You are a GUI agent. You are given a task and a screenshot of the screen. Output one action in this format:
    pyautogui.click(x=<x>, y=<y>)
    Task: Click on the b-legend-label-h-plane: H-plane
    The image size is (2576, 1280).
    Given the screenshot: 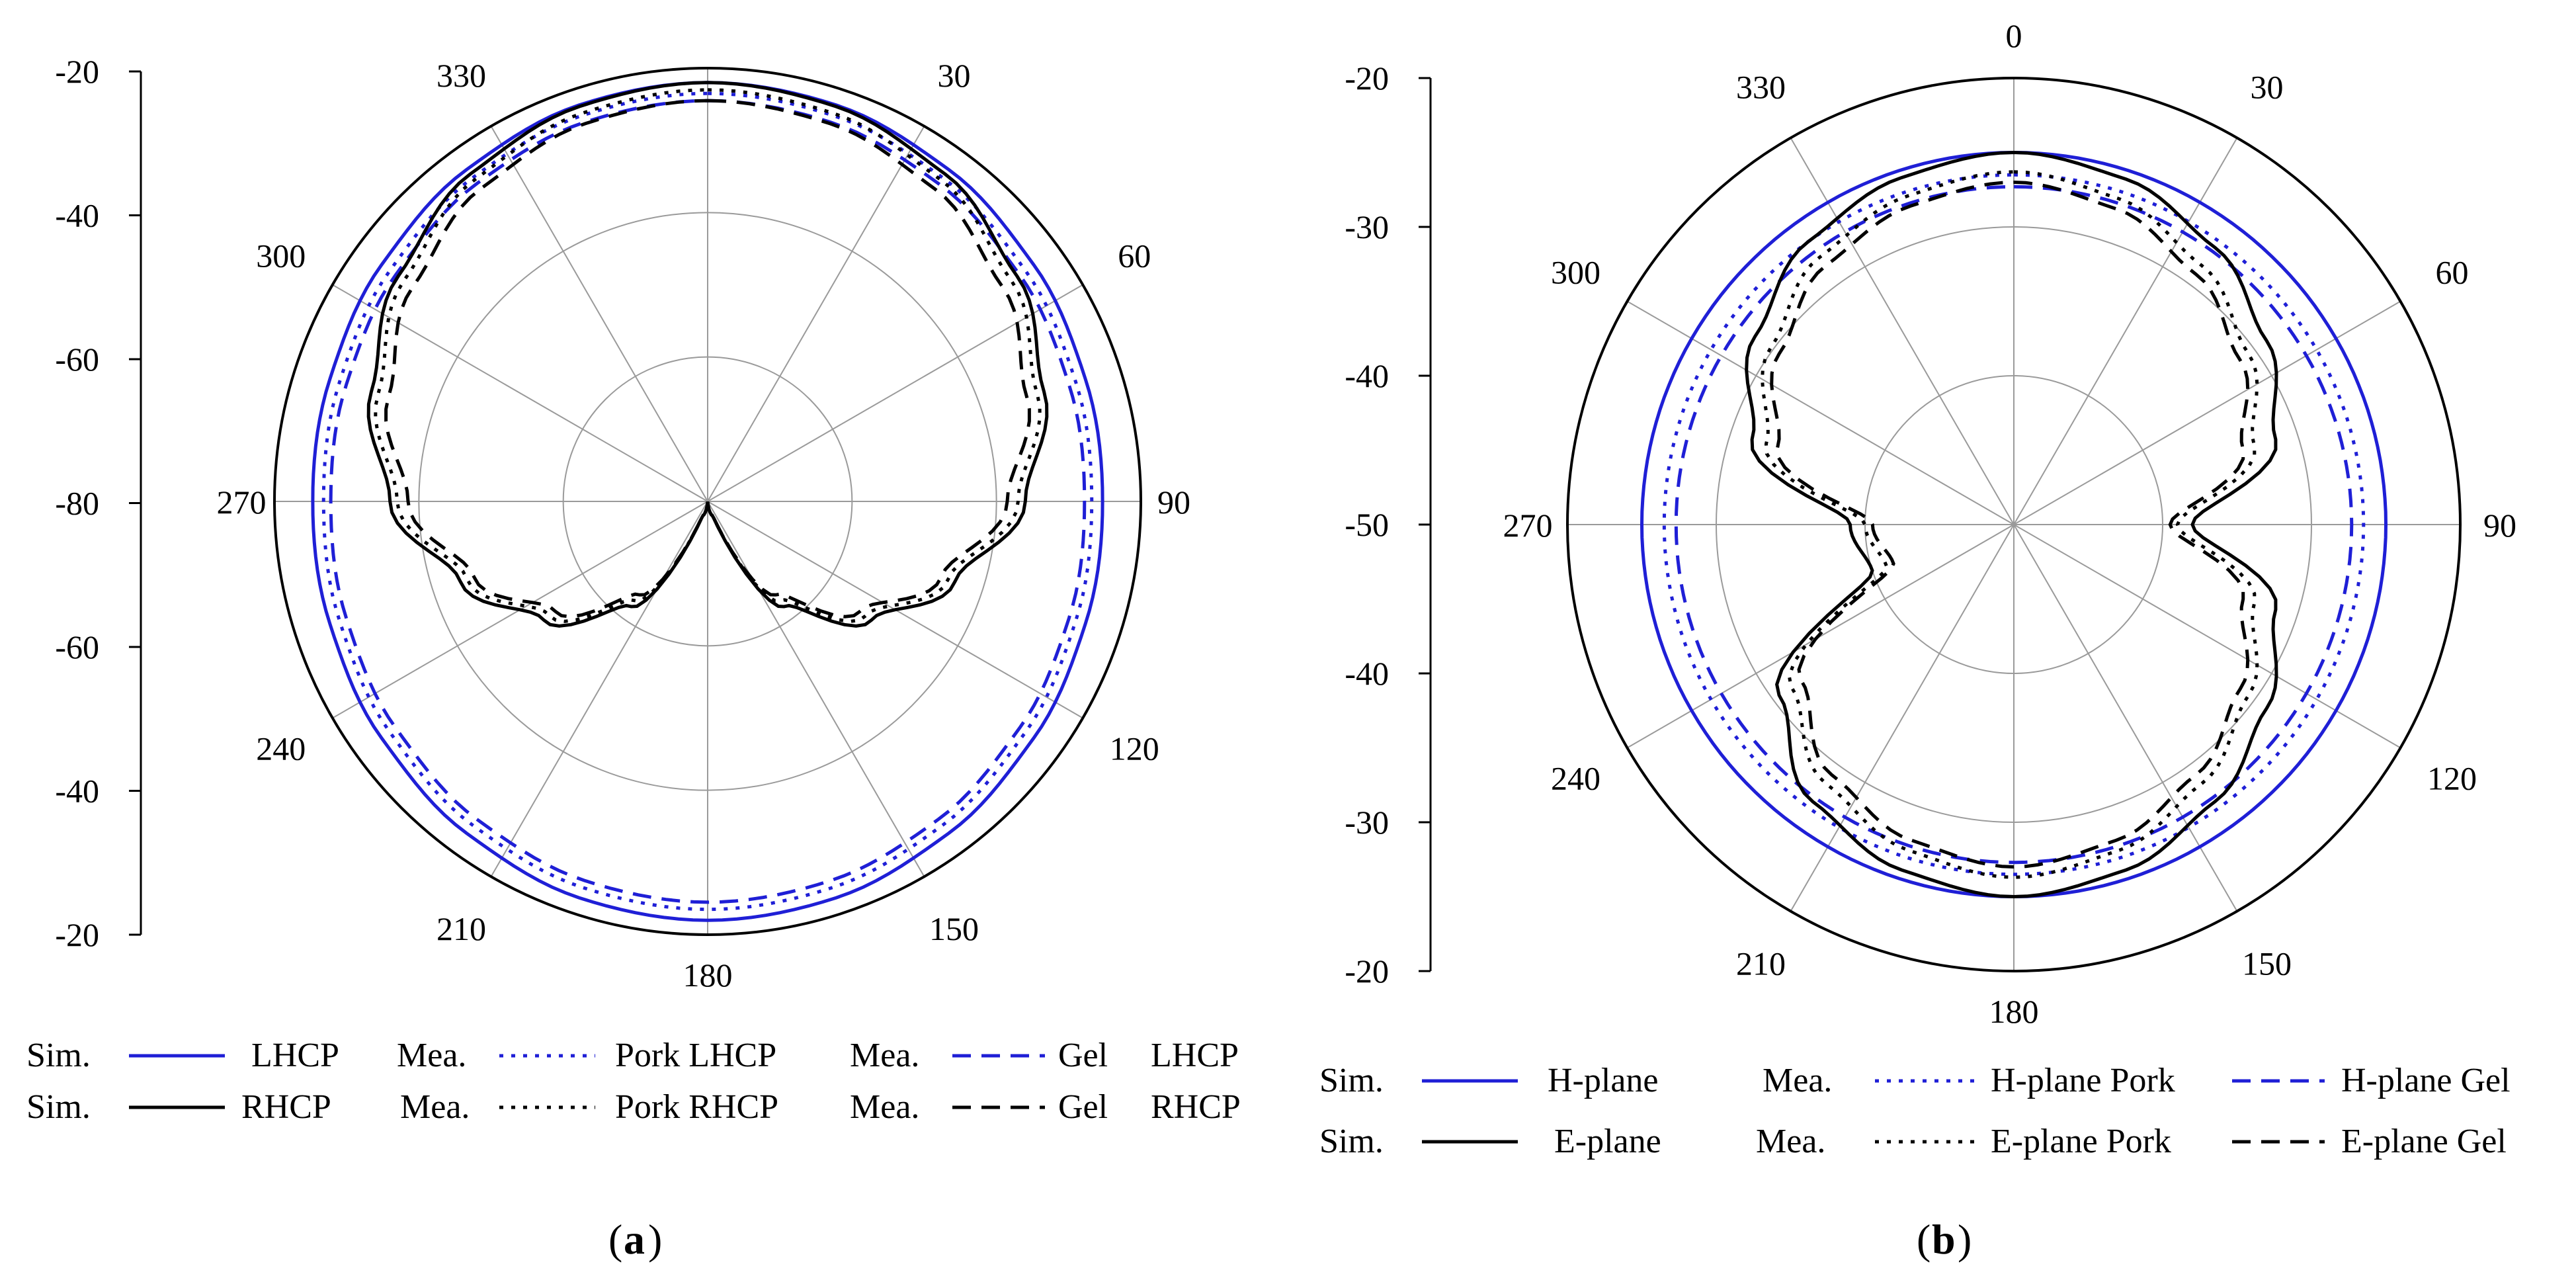 What is the action you would take?
    pyautogui.click(x=1603, y=1080)
    